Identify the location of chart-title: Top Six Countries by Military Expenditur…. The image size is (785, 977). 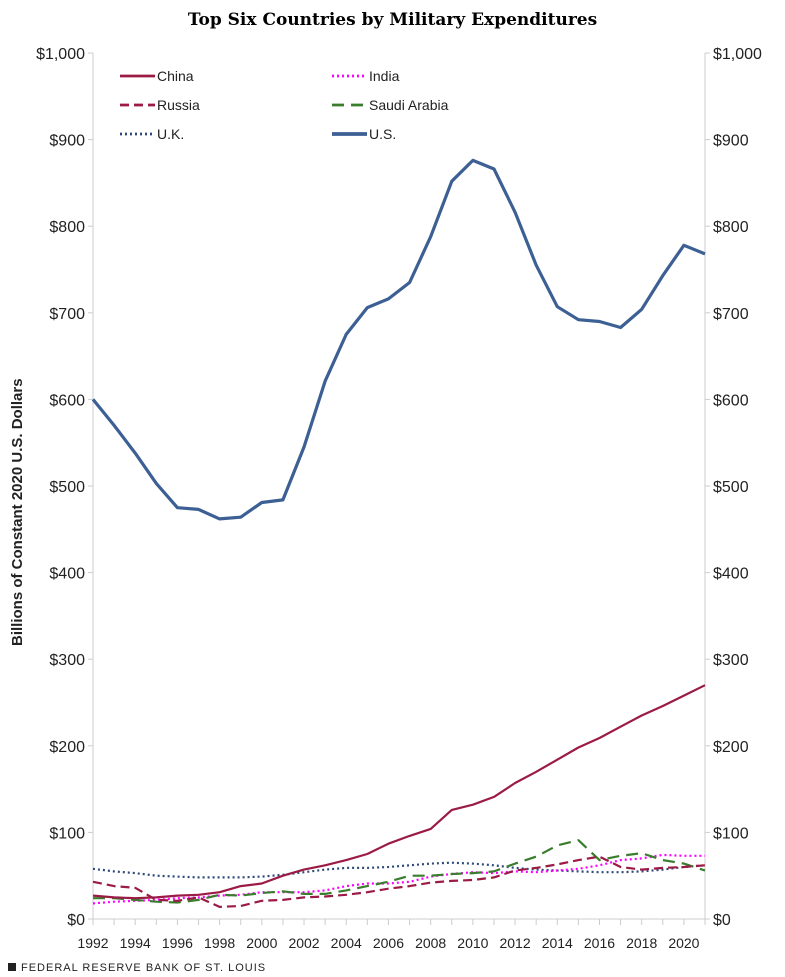
(392, 20).